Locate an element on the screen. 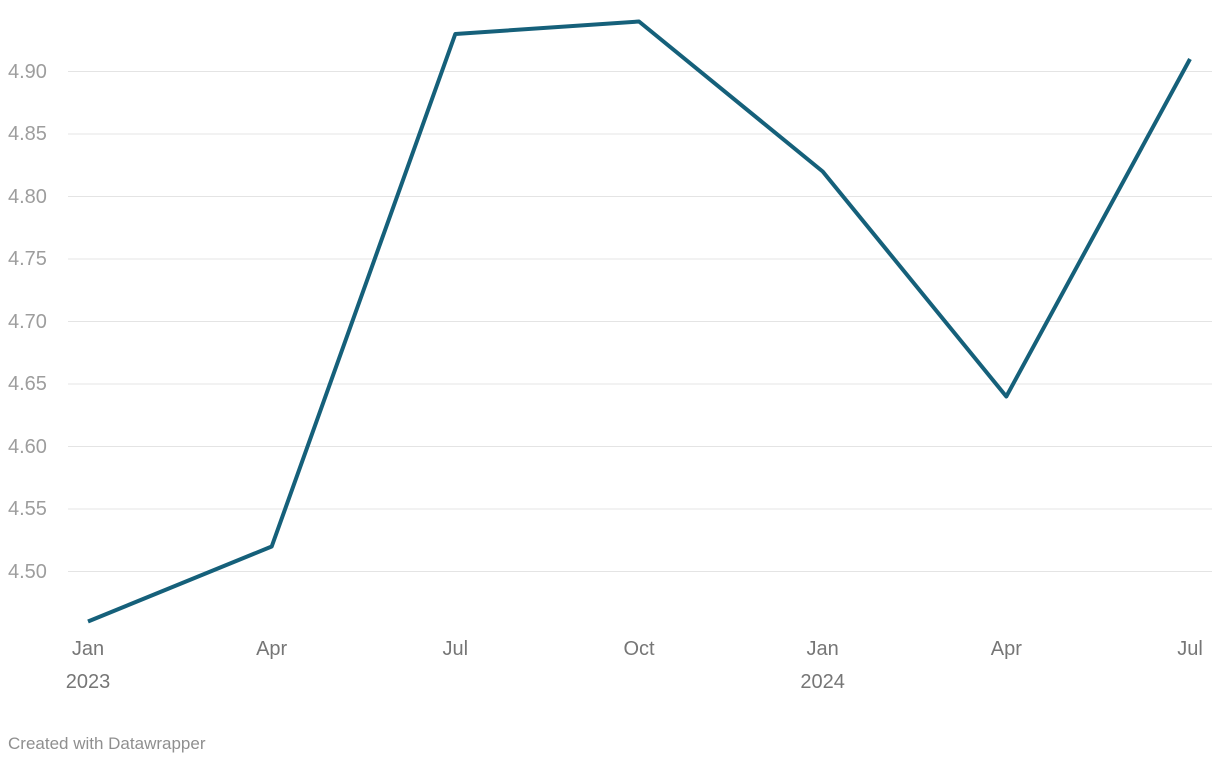 The image size is (1220, 768). y-axis-tick-label: 4.70 is located at coordinates (27, 321).